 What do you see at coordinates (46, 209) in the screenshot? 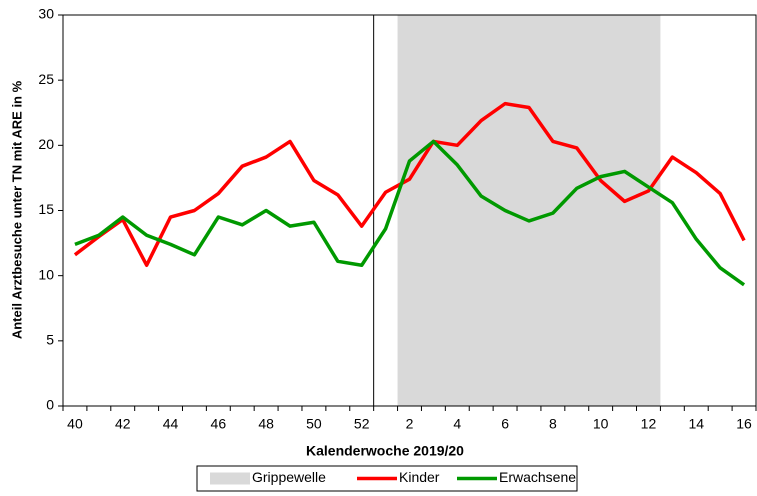
I see `y-tick-label: 15` at bounding box center [46, 209].